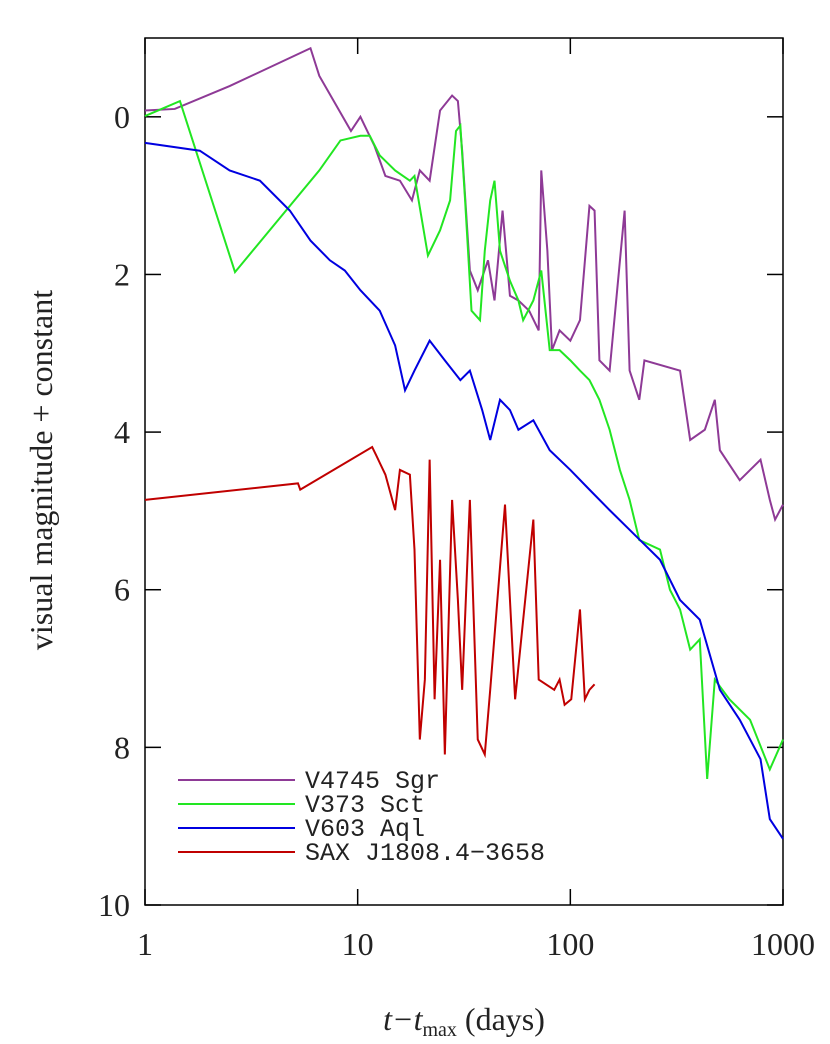  What do you see at coordinates (425, 853) in the screenshot?
I see `legend-label: SAX J1808.4−3658` at bounding box center [425, 853].